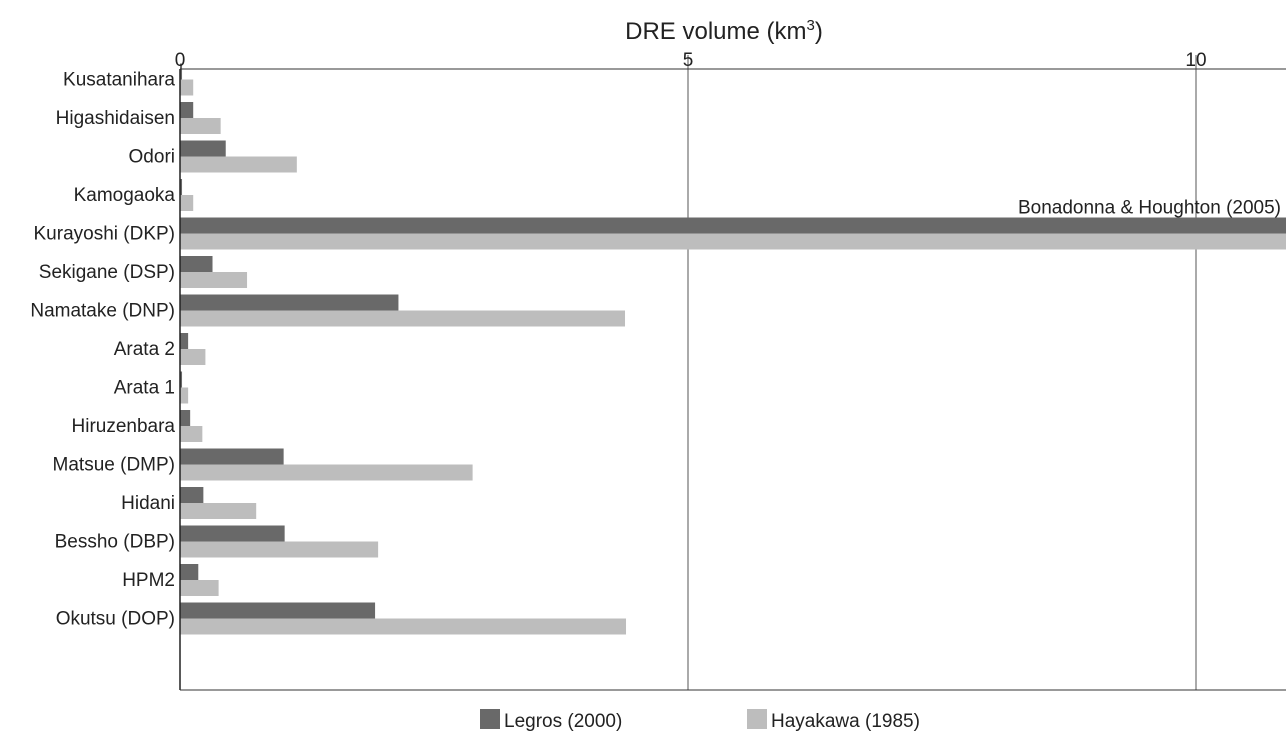 The width and height of the screenshot is (1286, 733). I want to click on x-axis-title-sup: 3, so click(811, 25).